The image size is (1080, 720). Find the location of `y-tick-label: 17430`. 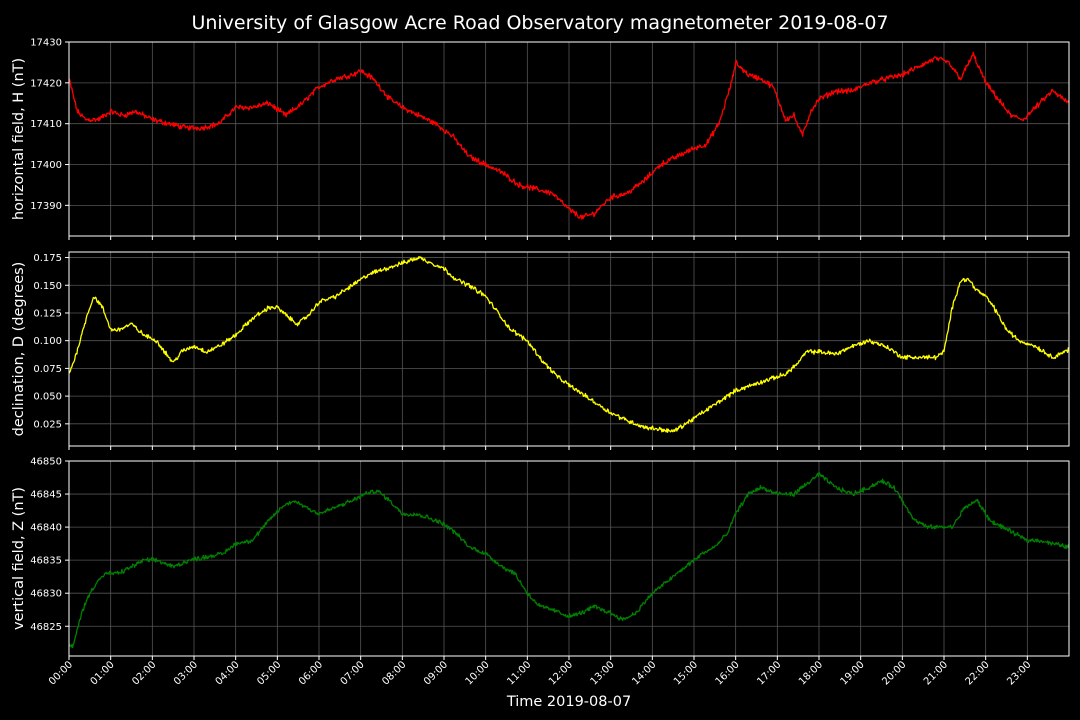

y-tick-label: 17430 is located at coordinates (46, 43).